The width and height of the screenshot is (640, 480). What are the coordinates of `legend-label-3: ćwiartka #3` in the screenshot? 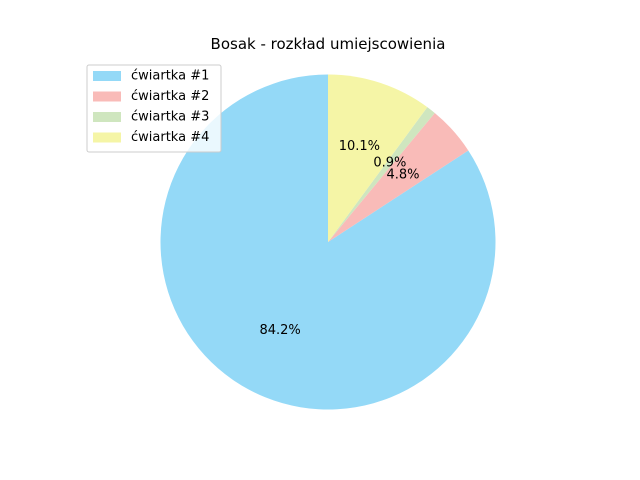 It's located at (170, 117).